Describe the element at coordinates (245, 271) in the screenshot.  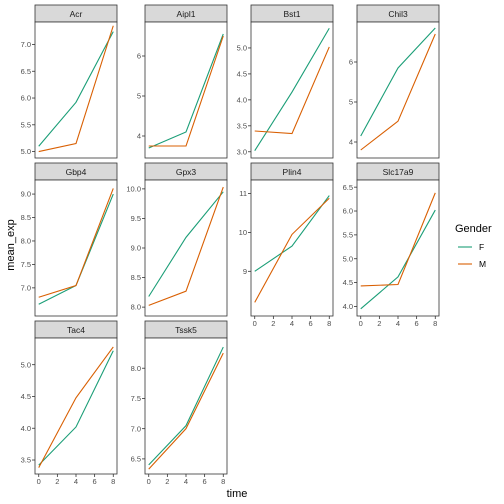
I see `y-tick-label: 9` at that location.